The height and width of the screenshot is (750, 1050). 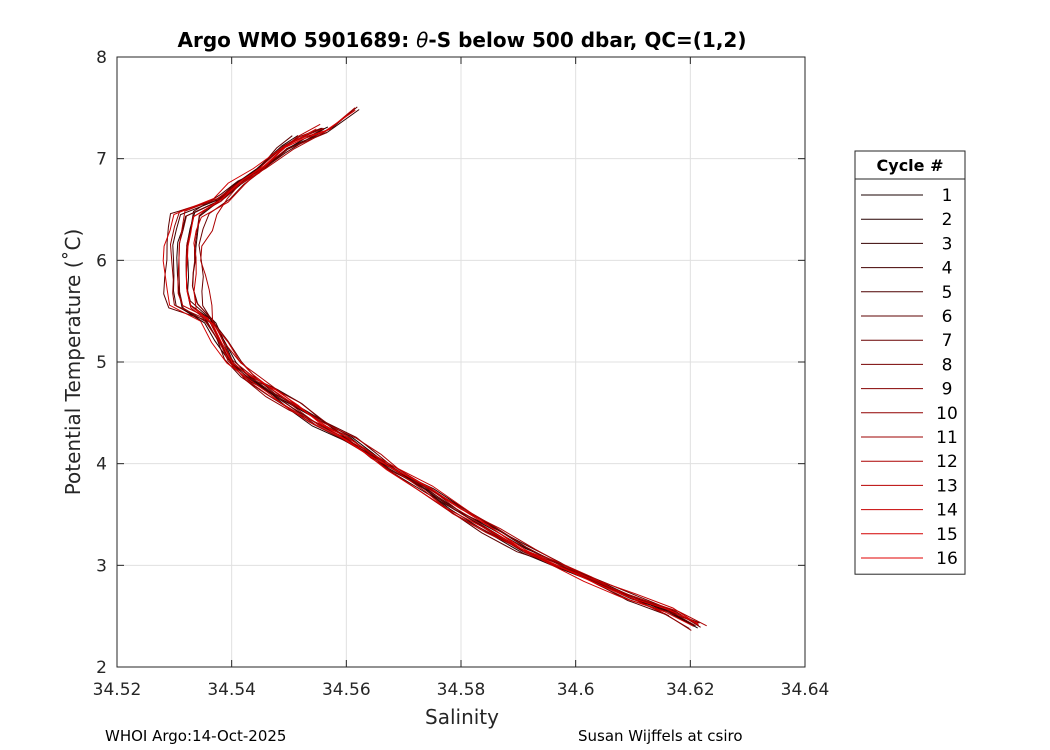 What do you see at coordinates (346, 690) in the screenshot?
I see `x-tick-label: 34.56` at bounding box center [346, 690].